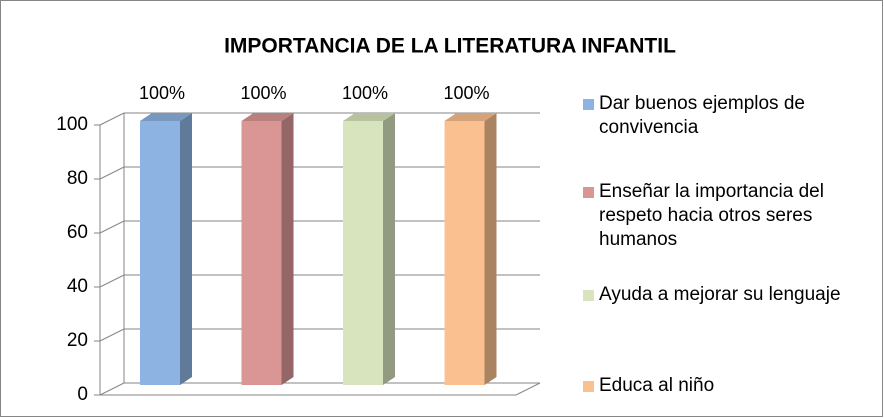 This screenshot has width=884, height=418. Describe the element at coordinates (720, 294) in the screenshot. I see `legend-label: Ayuda a mejorar su lenguaje` at that location.